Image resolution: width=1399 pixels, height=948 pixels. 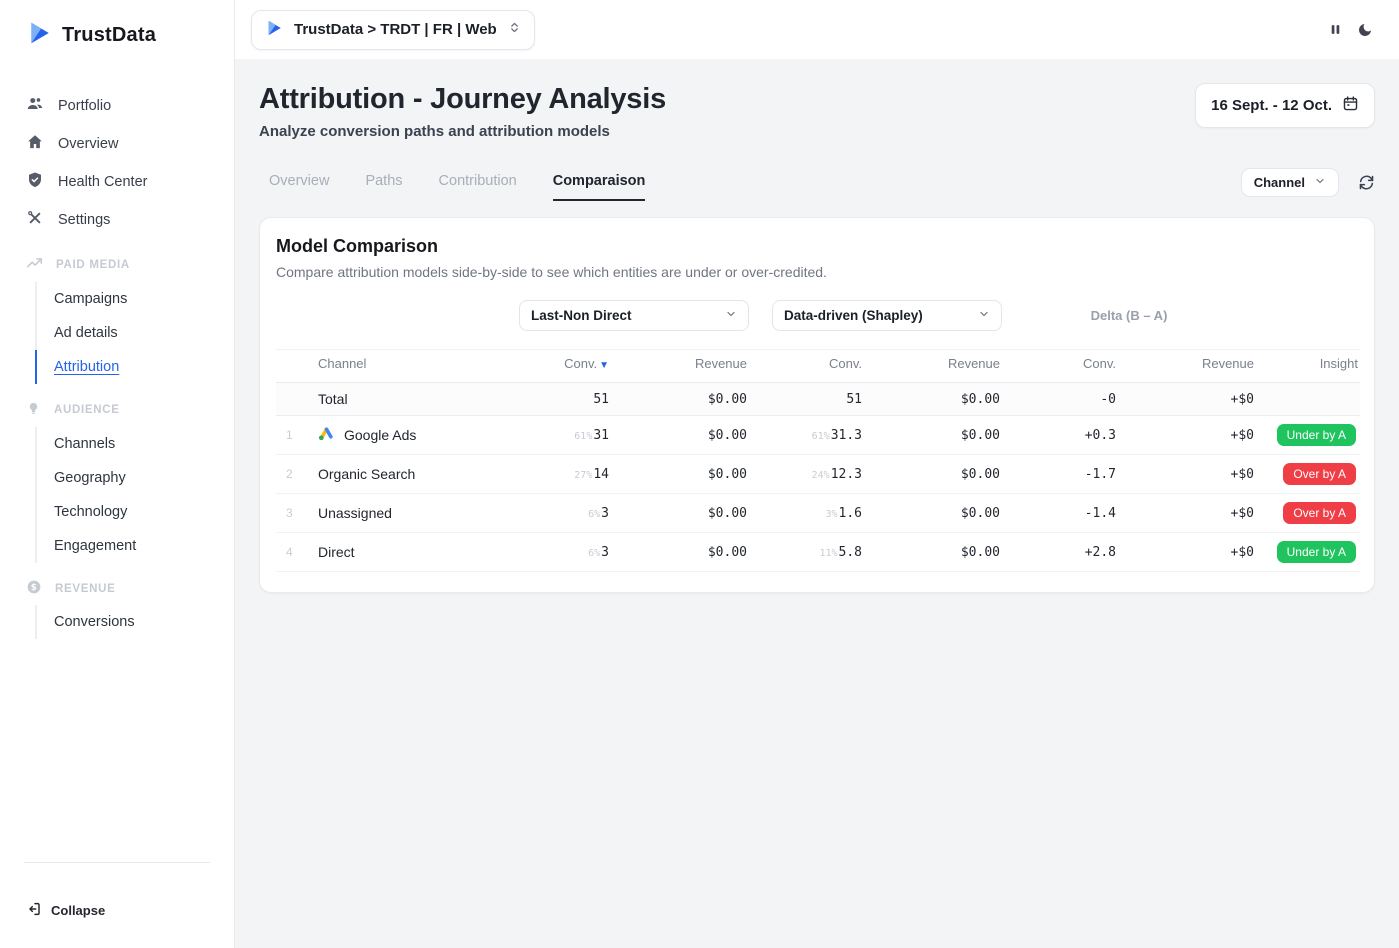 What do you see at coordinates (581, 315) in the screenshot?
I see `model-a-value: Last-Non Direct` at bounding box center [581, 315].